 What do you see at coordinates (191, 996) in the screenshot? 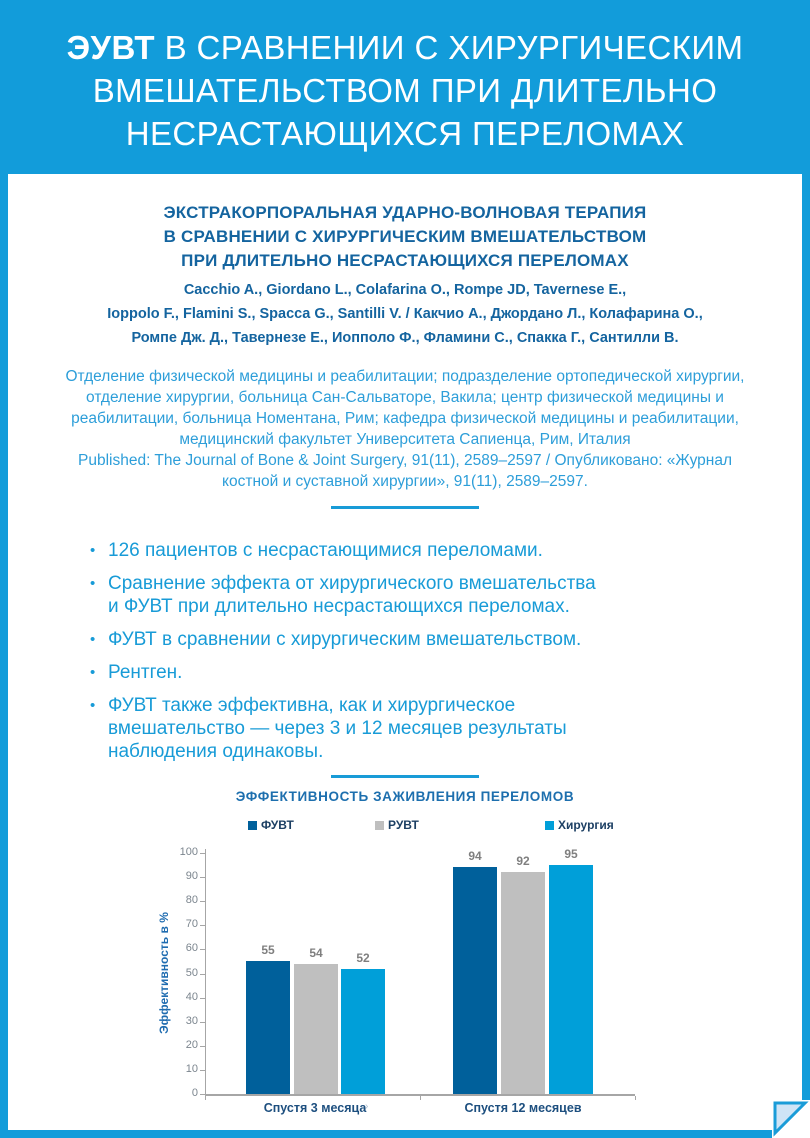
I see `y-tick-label: 40` at bounding box center [191, 996].